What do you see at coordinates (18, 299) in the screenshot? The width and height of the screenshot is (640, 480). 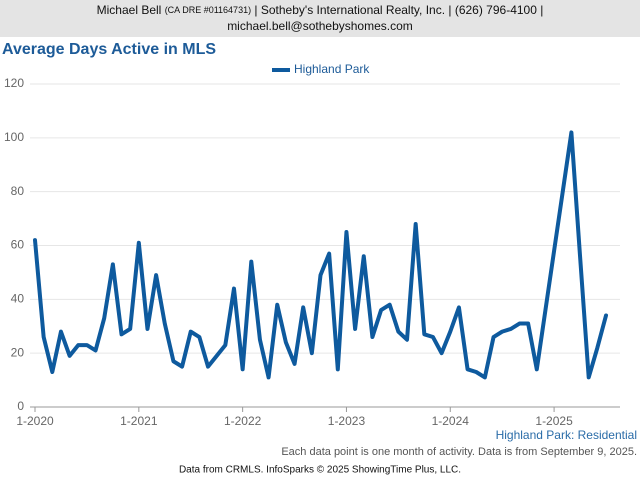 I see `y-tick-label: 40` at bounding box center [18, 299].